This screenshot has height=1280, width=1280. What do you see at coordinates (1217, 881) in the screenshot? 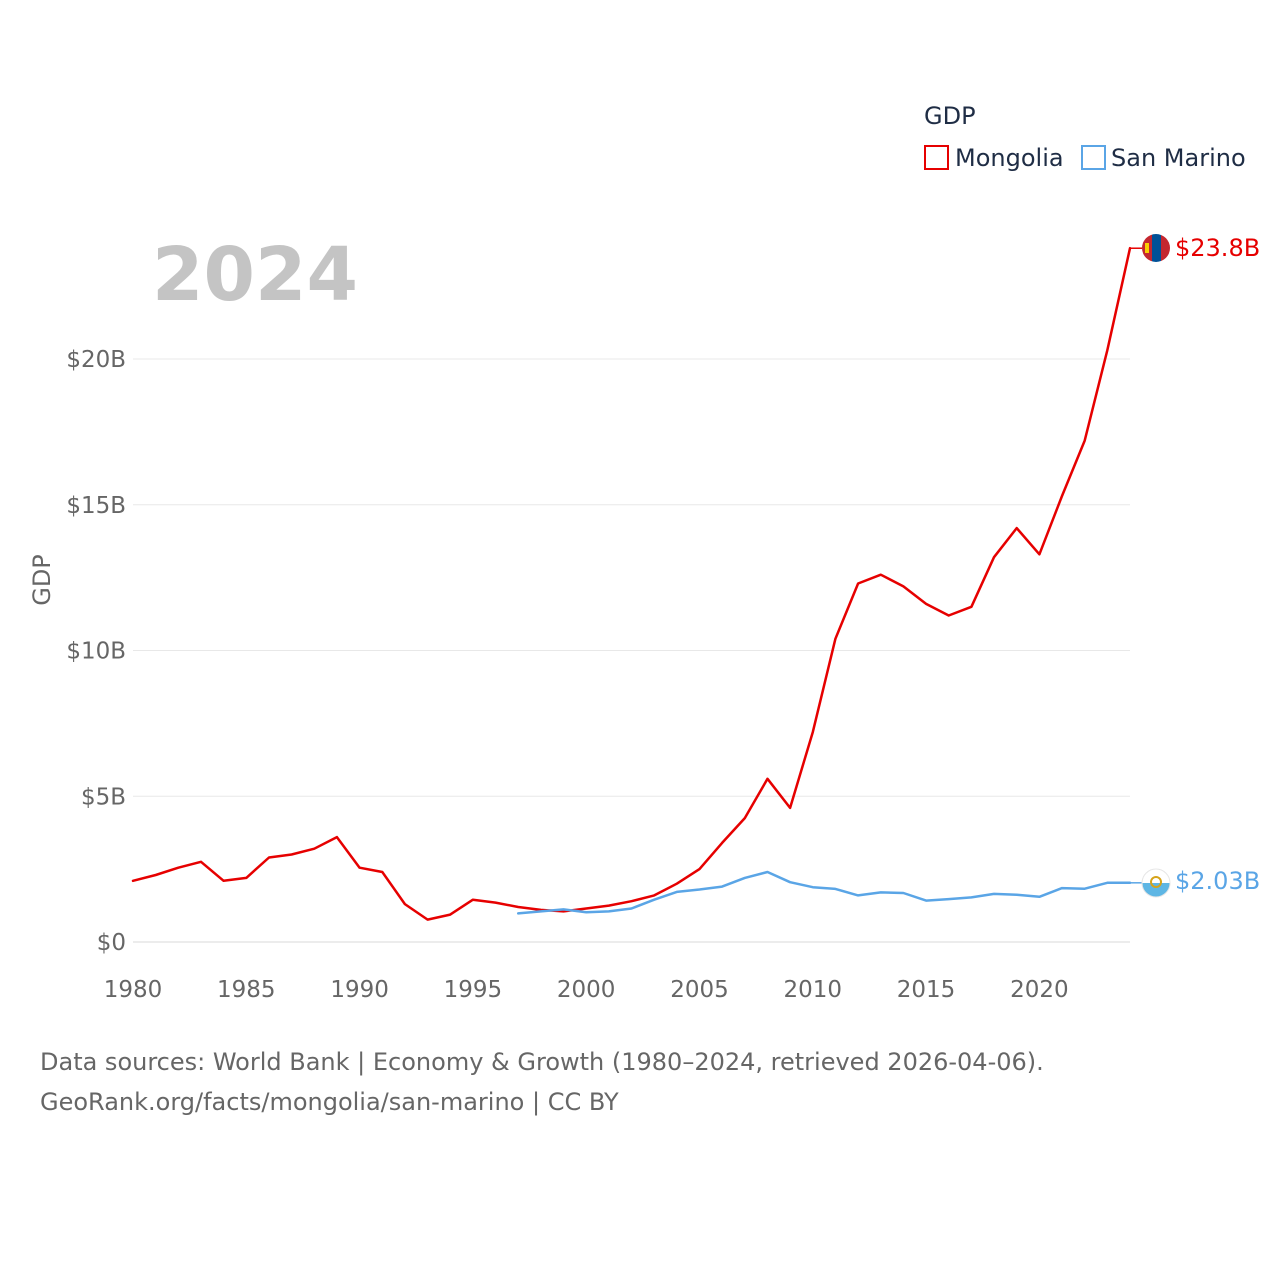
I see `san-marino-end-label: $2.03B` at bounding box center [1217, 881].